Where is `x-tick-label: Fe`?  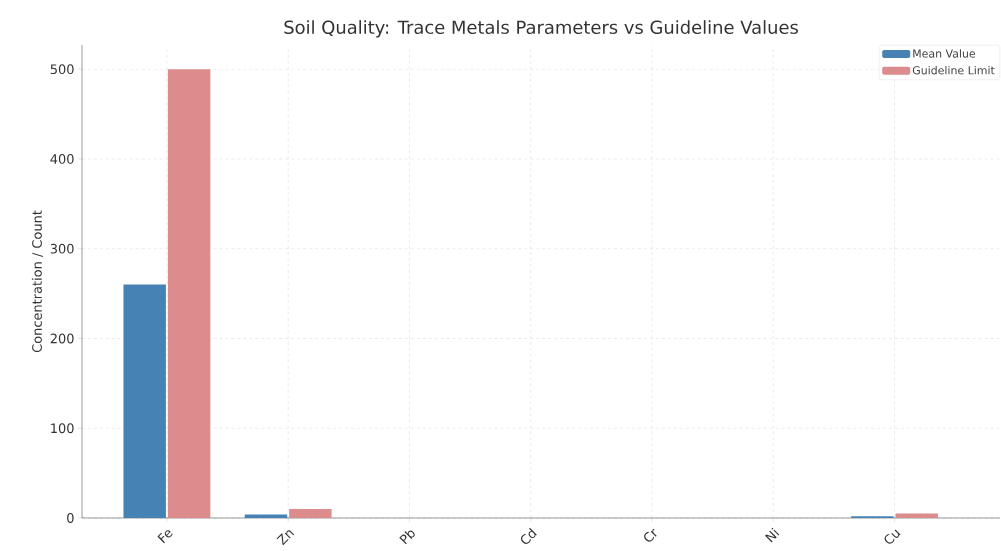
x-tick-label: Fe is located at coordinates (165, 537).